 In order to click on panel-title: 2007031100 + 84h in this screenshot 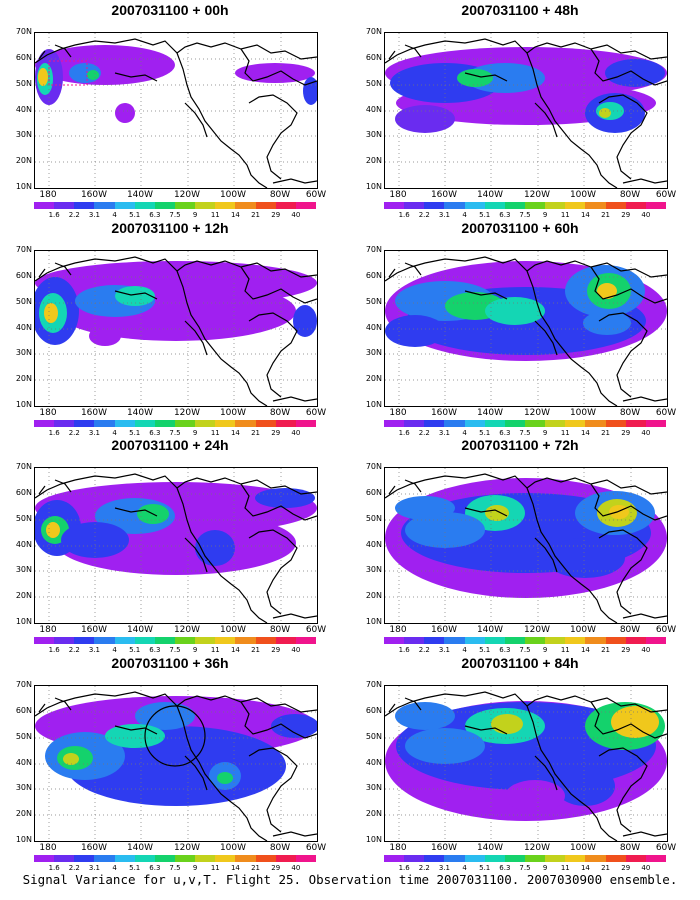, I will do `click(520, 663)`.